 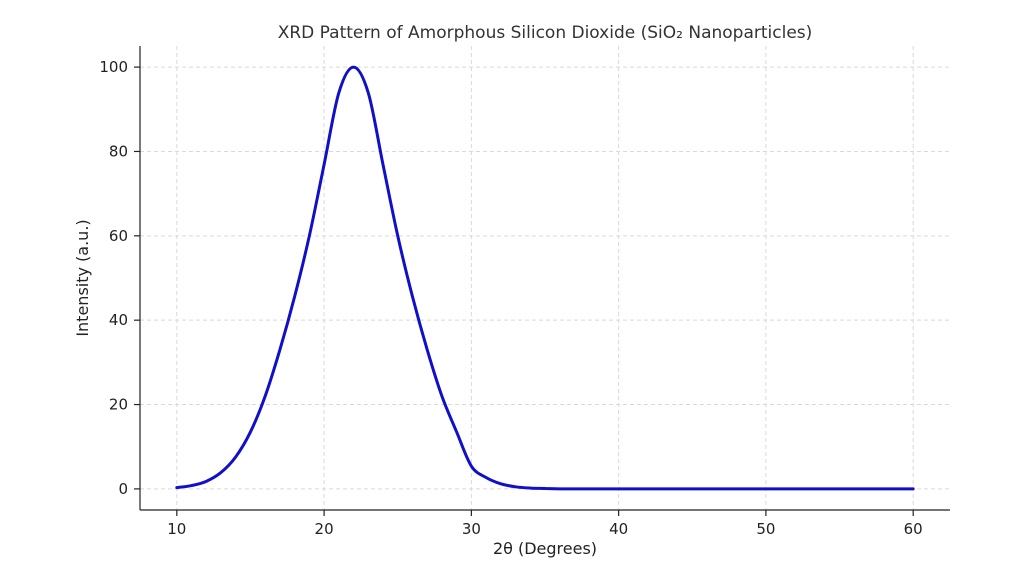 What do you see at coordinates (176, 529) in the screenshot?
I see `x-tick-label: 10` at bounding box center [176, 529].